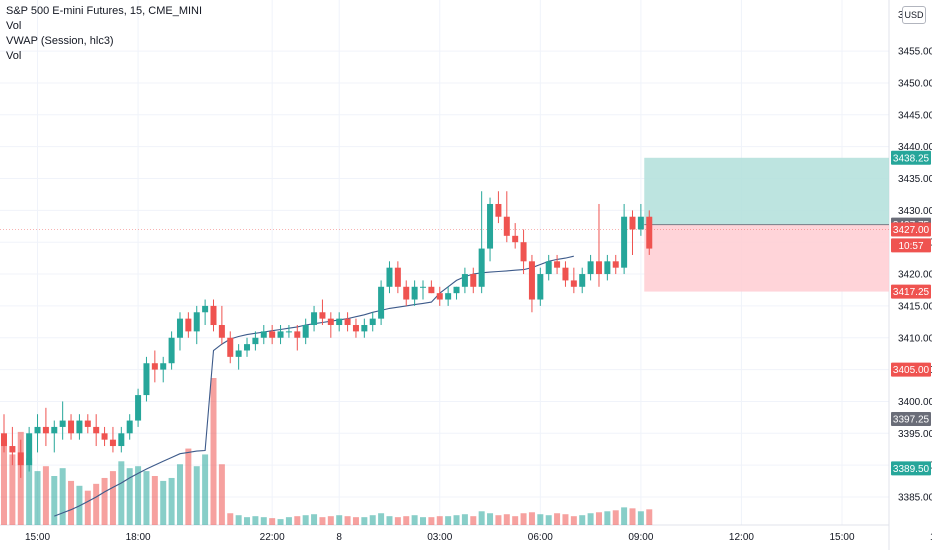  Describe the element at coordinates (14, 26) in the screenshot. I see `indicator-vol-1: Vol` at that location.